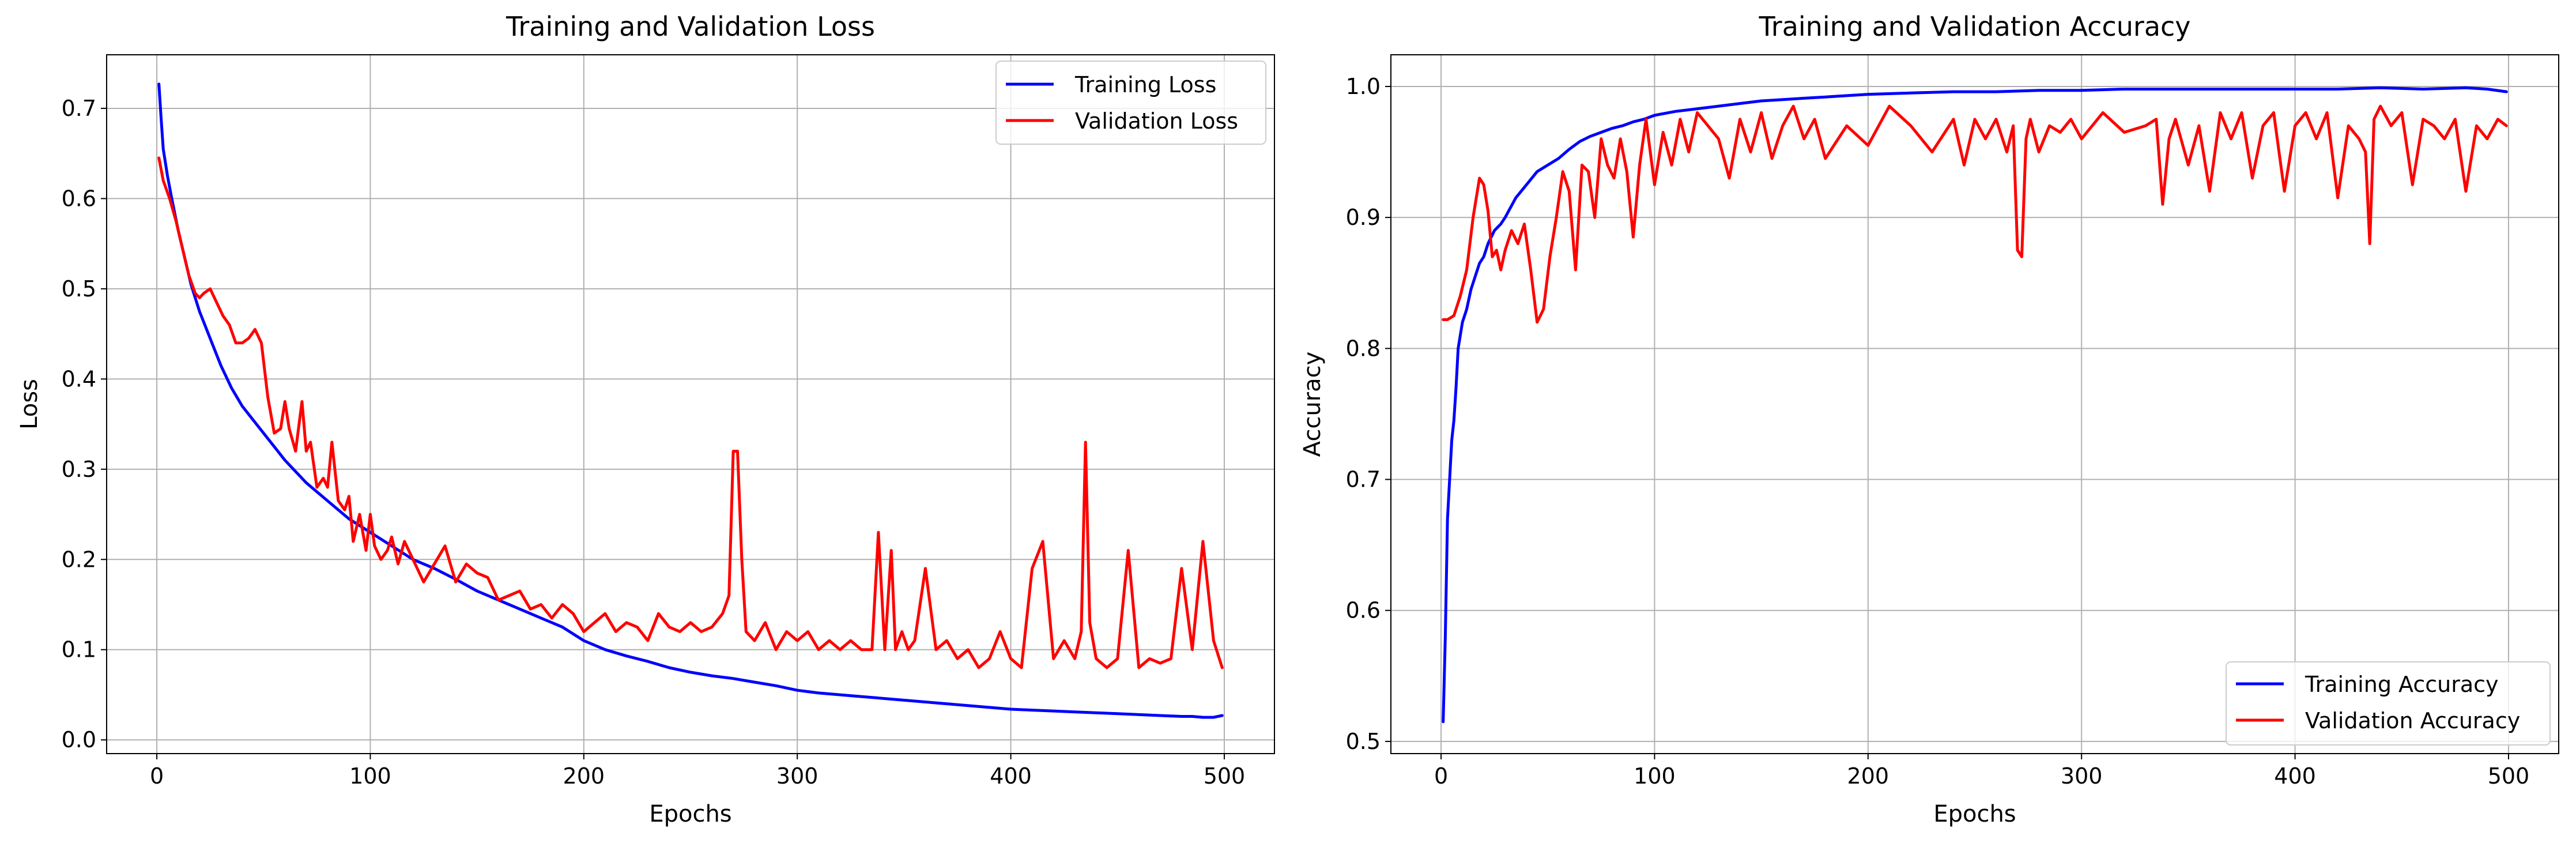  I want to click on loss-x-axis-label: Epochs, so click(690, 814).